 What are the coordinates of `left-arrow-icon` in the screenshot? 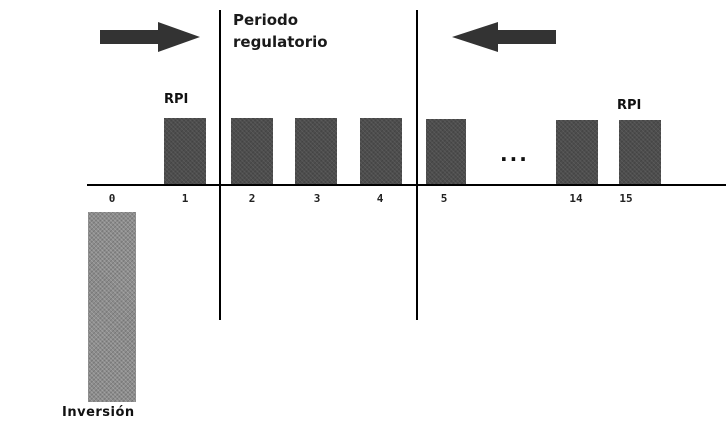 It's located at (504, 37).